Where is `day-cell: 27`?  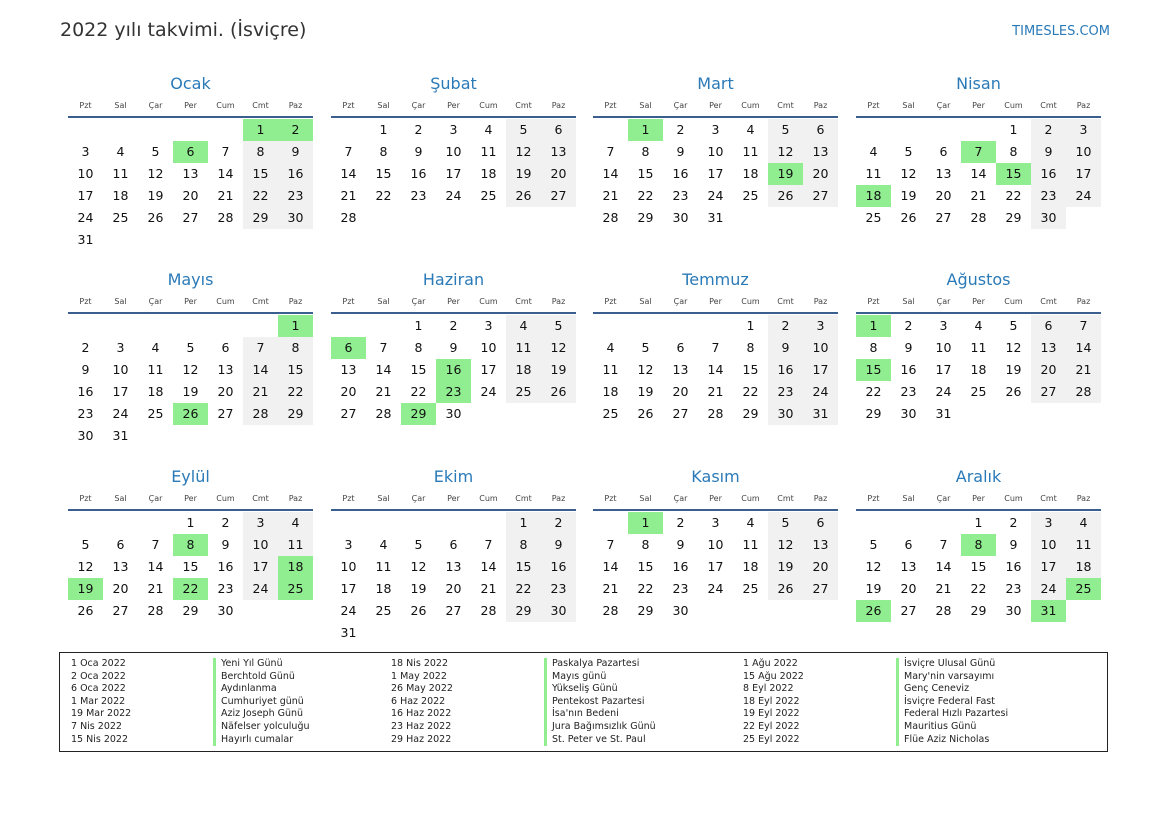 day-cell: 27 is located at coordinates (225, 413).